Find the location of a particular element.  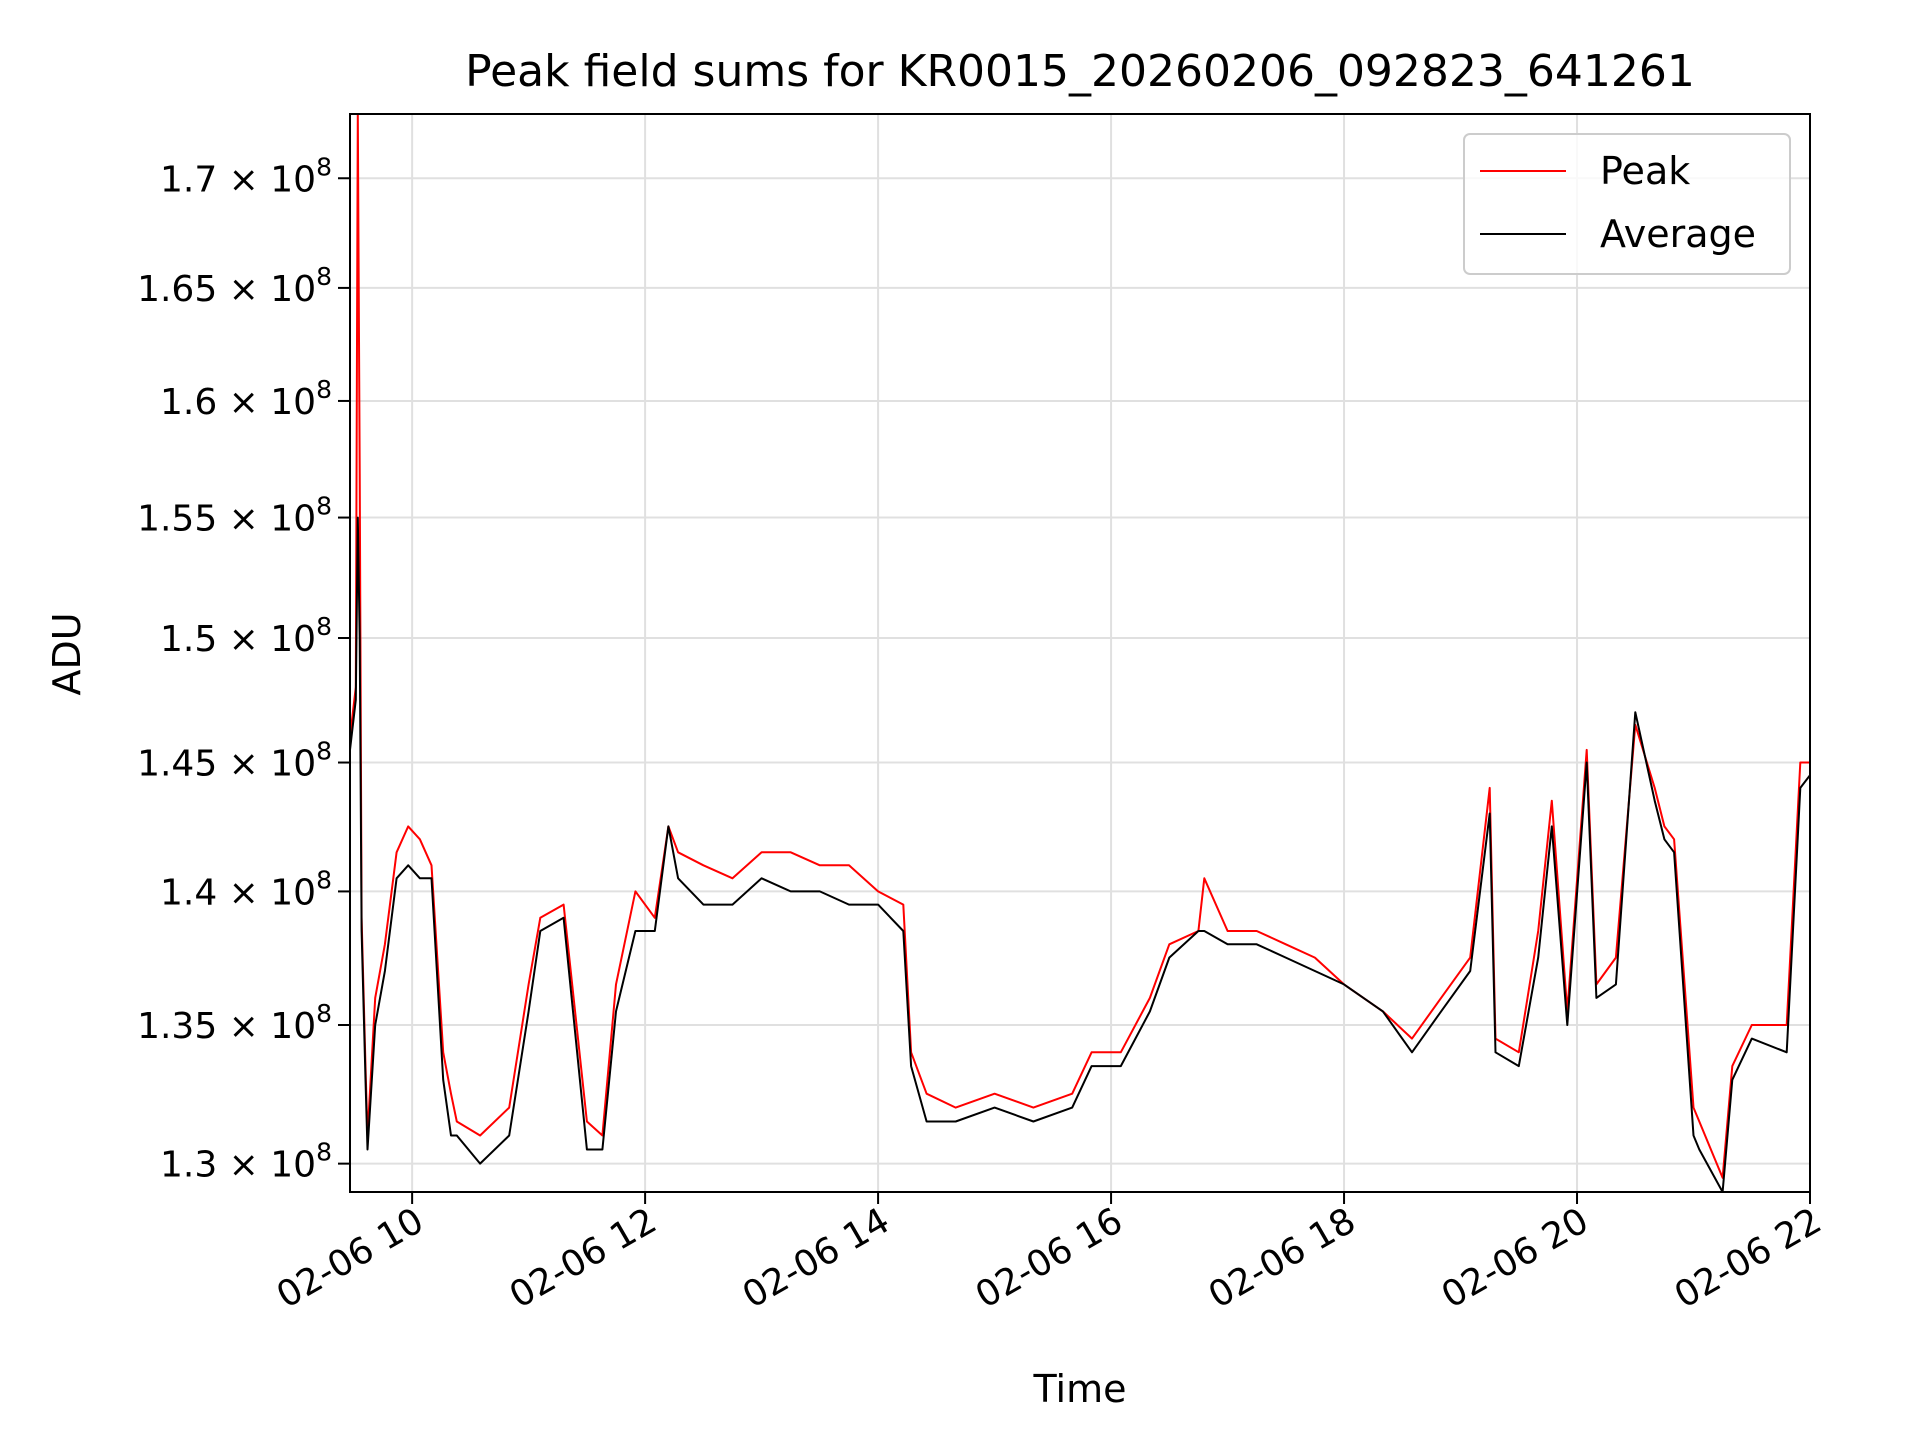

y-tick-label-6: 1.6 × 108 is located at coordinates (246, 399).